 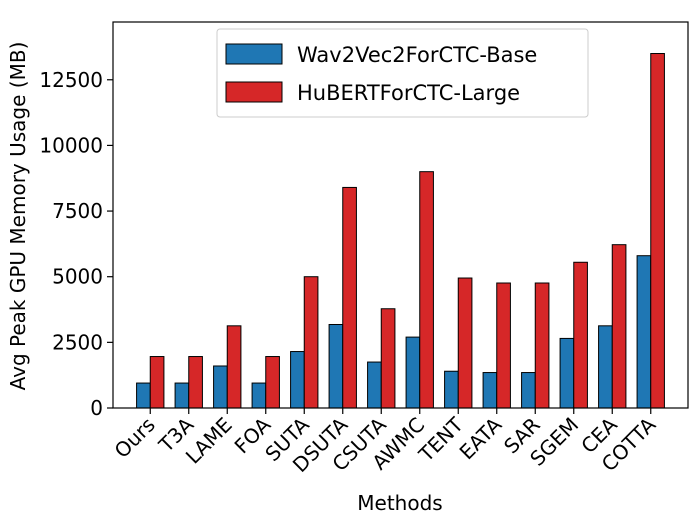 I want to click on bar-hubert-t3a, so click(x=195, y=382).